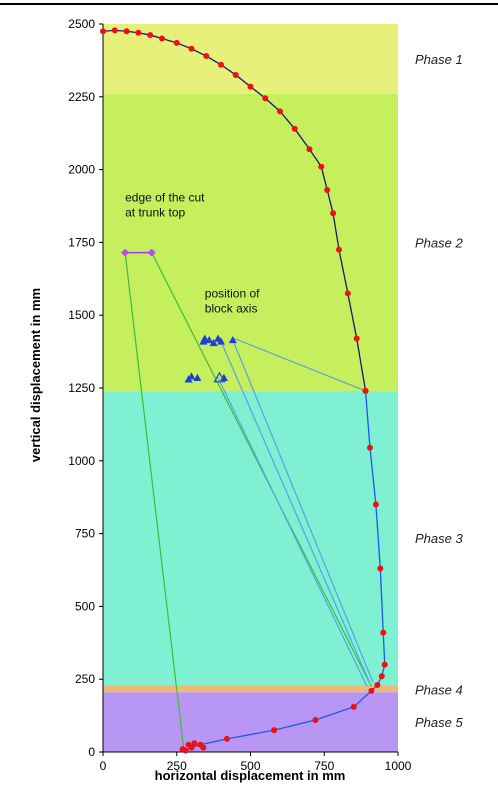 The width and height of the screenshot is (498, 807). What do you see at coordinates (81, 170) in the screenshot?
I see `y-tick-label: 2000` at bounding box center [81, 170].